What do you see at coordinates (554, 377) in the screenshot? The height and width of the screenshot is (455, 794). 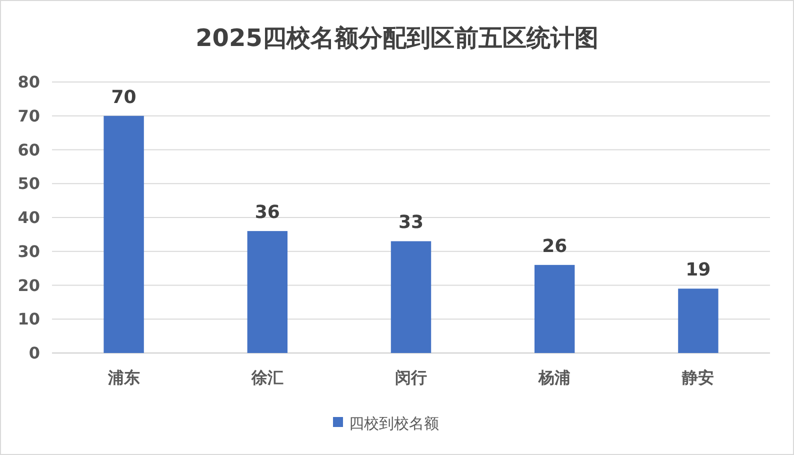 I see `x-tick-label: 杨浦` at bounding box center [554, 377].